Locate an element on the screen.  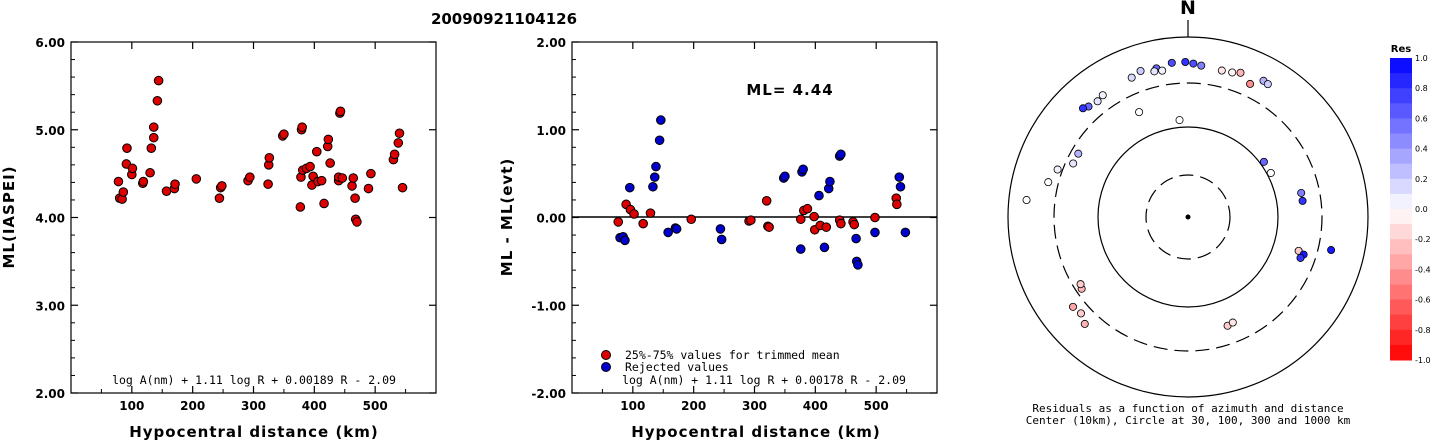
colorbar-tick-label: 0.6 is located at coordinates (1421, 118).